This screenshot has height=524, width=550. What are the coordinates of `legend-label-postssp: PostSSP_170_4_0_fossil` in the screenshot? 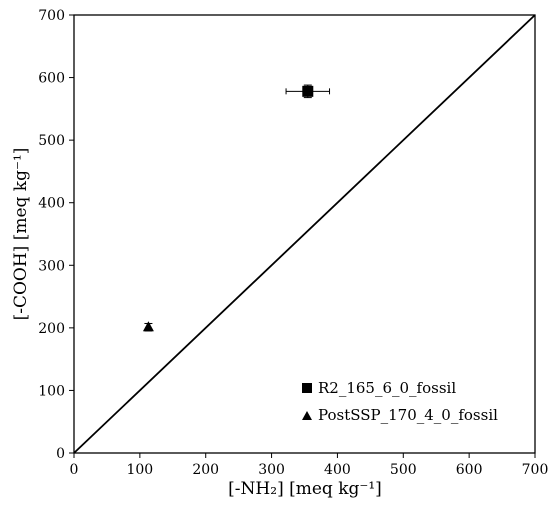 It's located at (408, 415).